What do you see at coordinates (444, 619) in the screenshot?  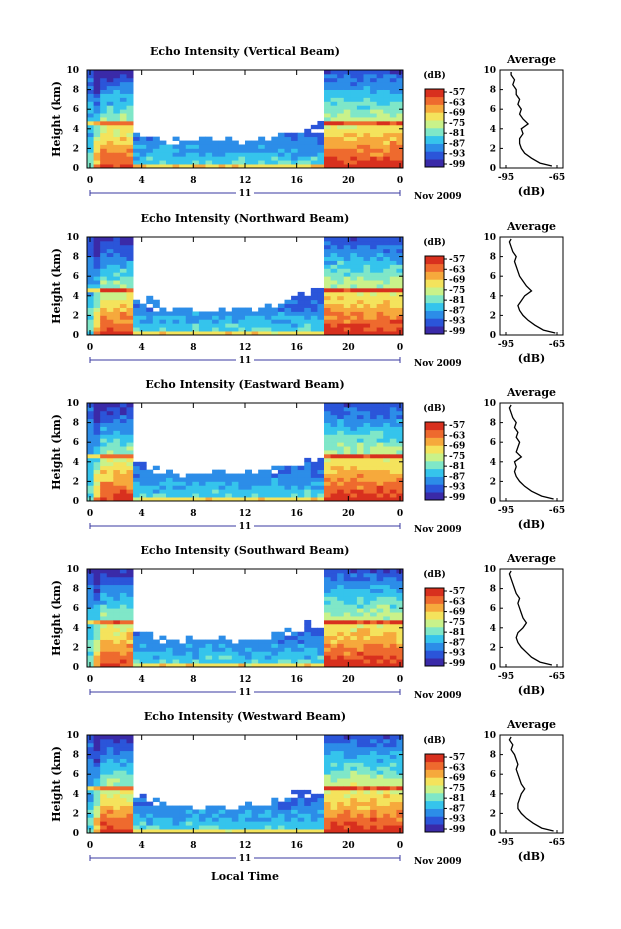 I see `colorbar: (dB)-57-63-69-75-81-87-93-99` at bounding box center [444, 619].